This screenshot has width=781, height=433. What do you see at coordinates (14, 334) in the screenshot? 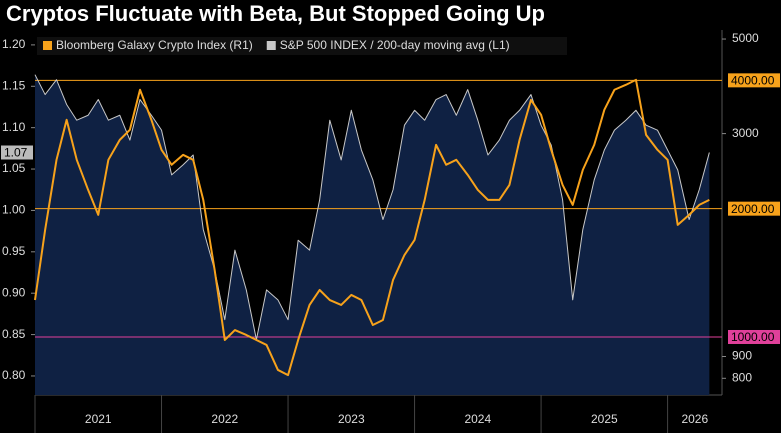
I see `y-tick-label: 0.85` at bounding box center [14, 334].